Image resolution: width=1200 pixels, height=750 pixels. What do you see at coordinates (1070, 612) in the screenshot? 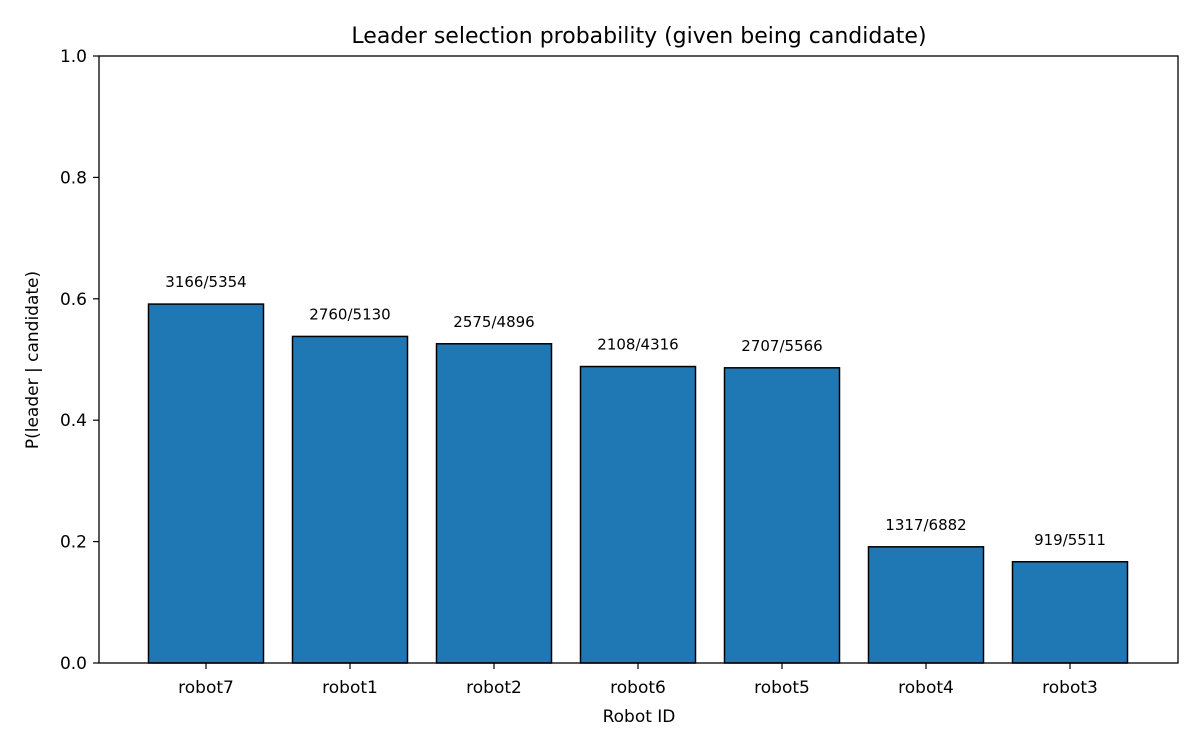
I see `bar-robot3` at bounding box center [1070, 612].